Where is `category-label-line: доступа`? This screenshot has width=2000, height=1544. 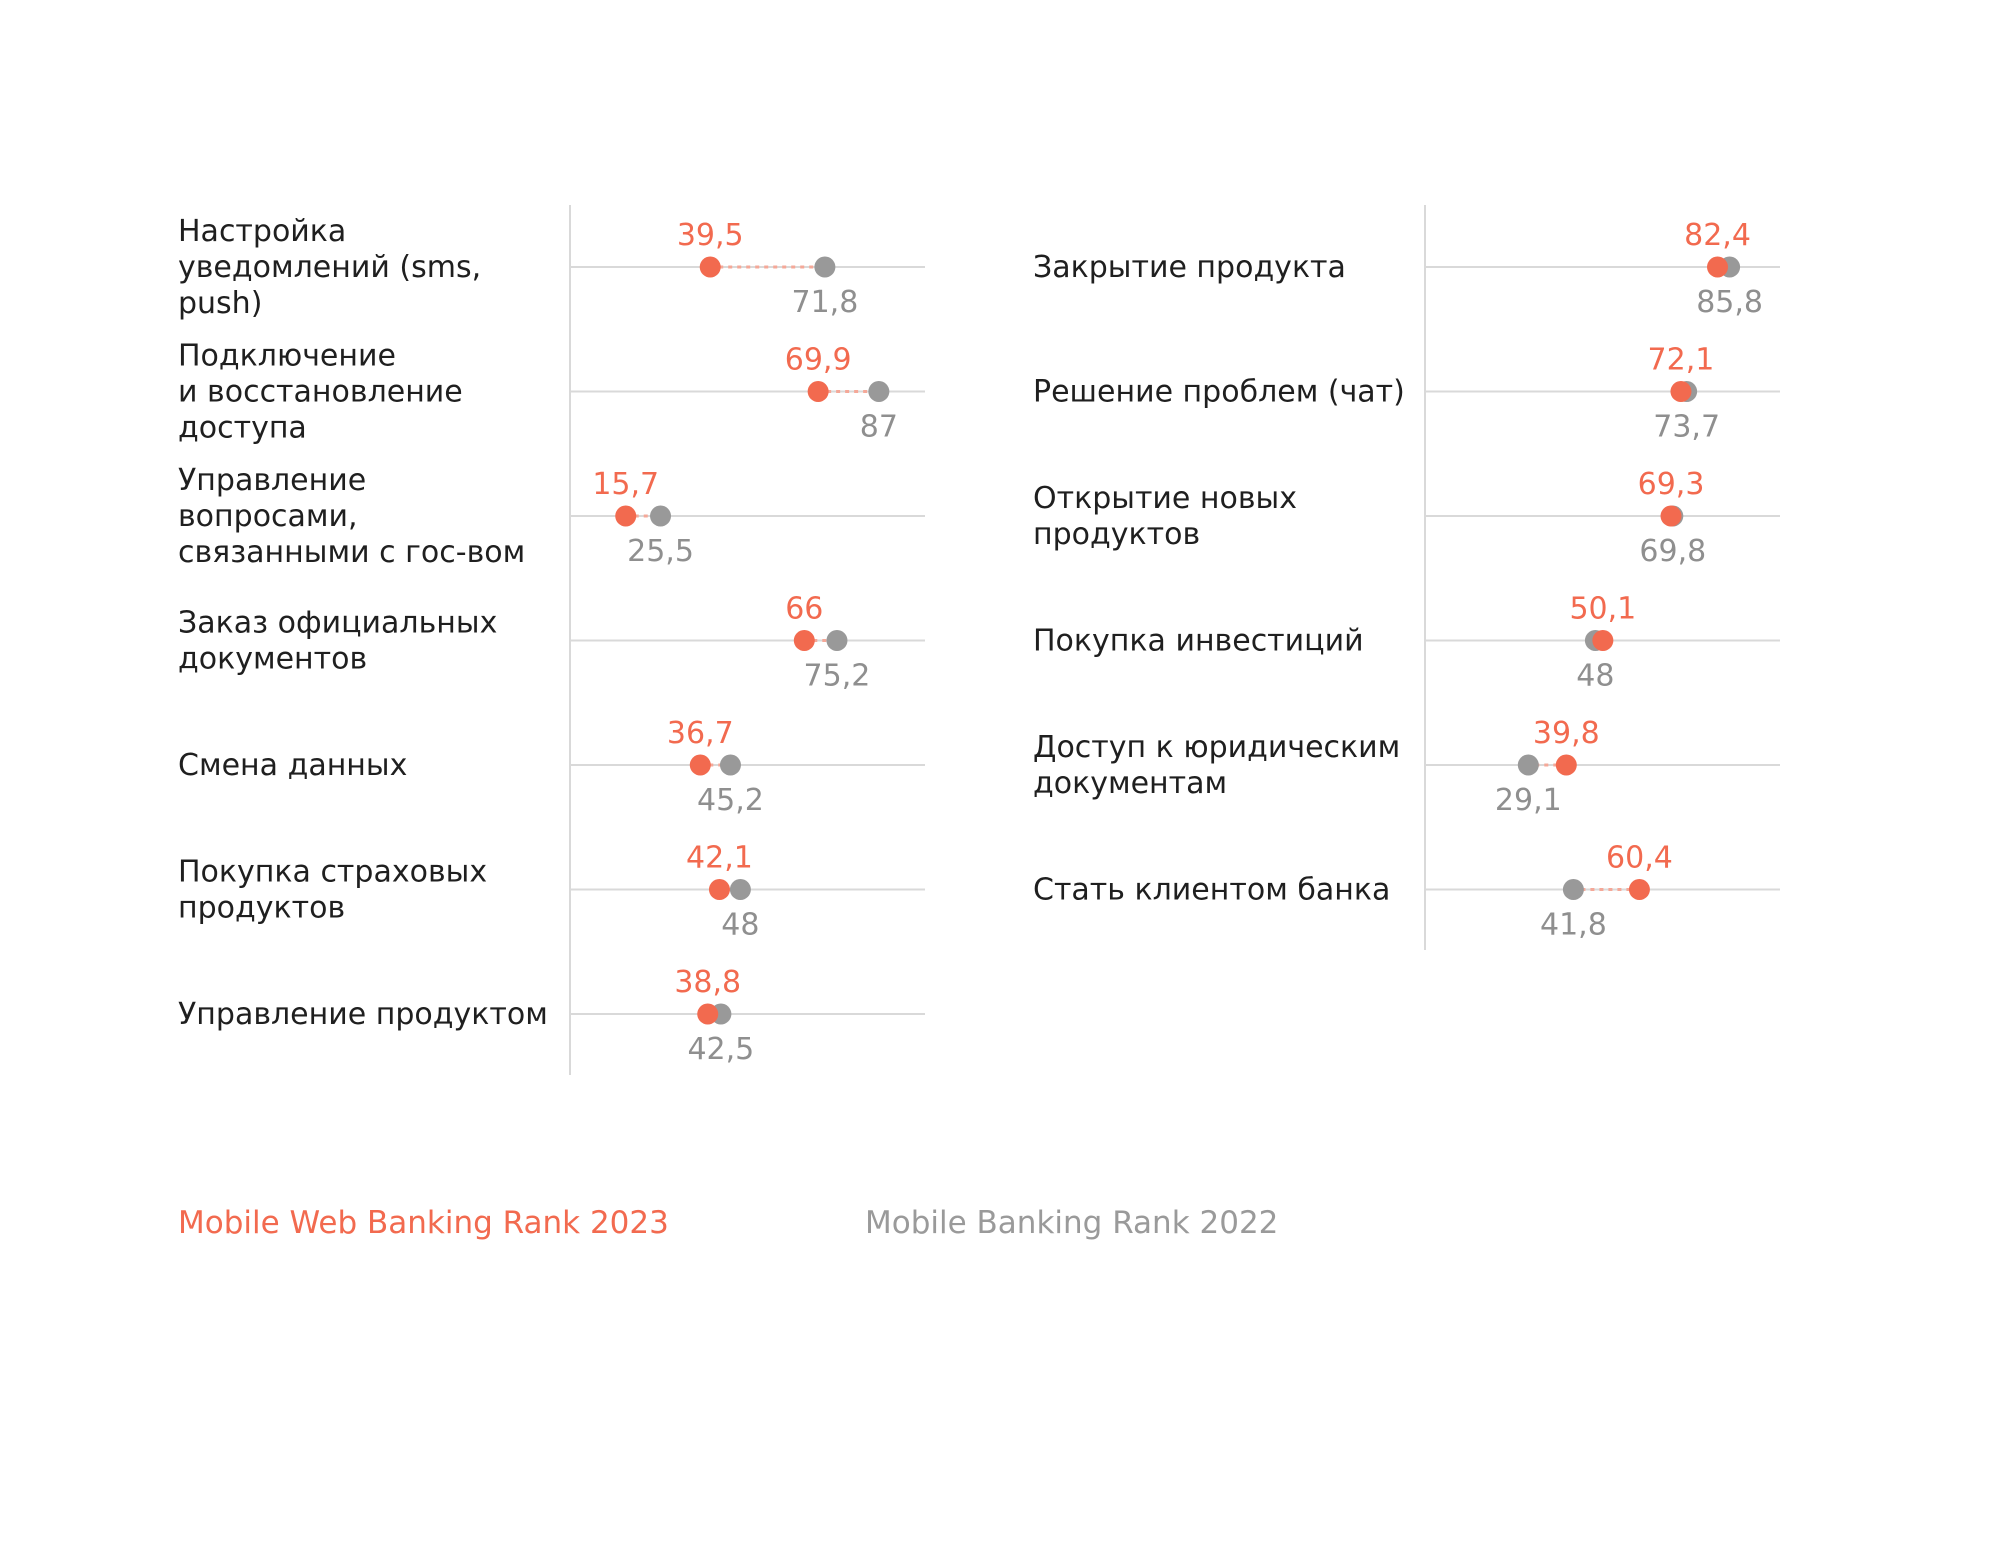 category-label-line: доступа is located at coordinates (242, 428).